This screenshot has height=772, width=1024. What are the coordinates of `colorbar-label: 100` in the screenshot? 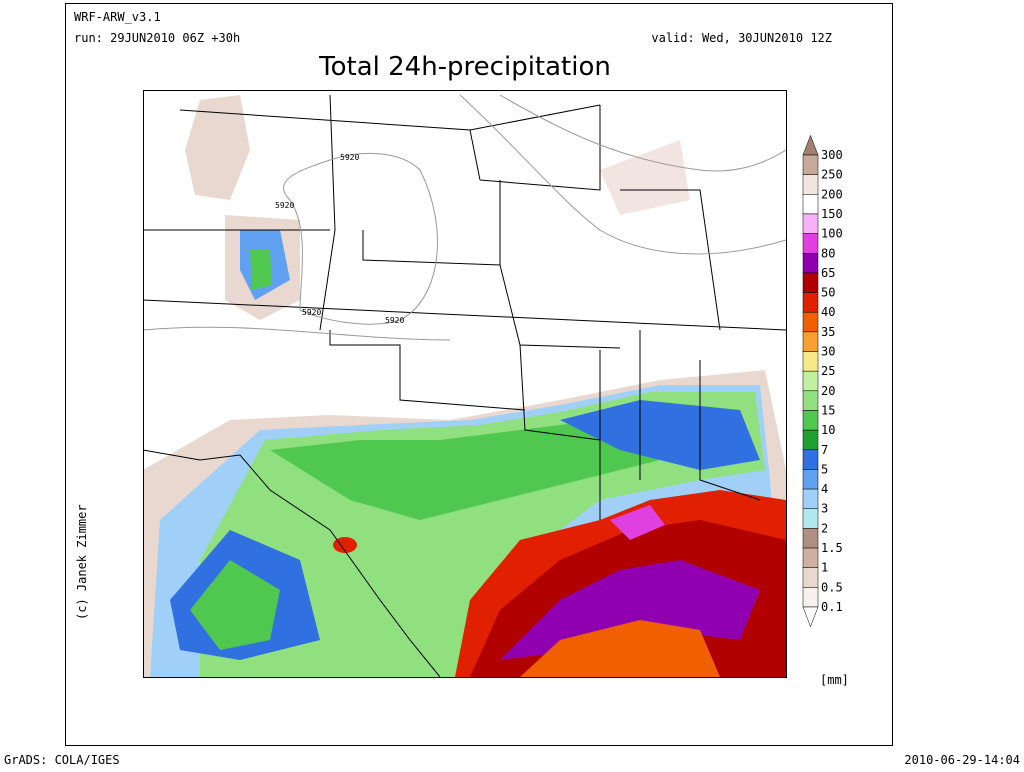 It's located at (832, 234).